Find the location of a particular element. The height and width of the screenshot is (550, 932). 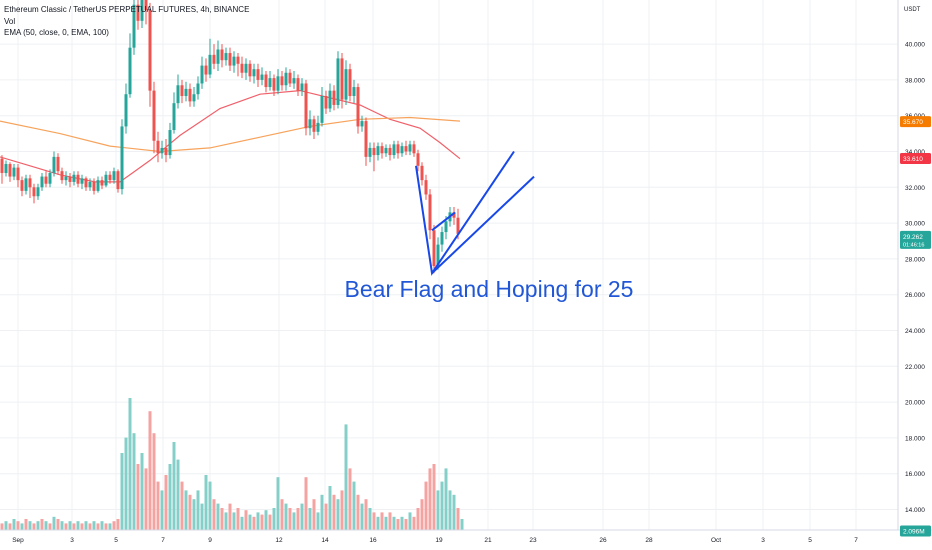

time-axis: Sep 3 5 7 9 12 14 16 19 21 23 26 28 Oct 3 5 7 is located at coordinates (435, 540).